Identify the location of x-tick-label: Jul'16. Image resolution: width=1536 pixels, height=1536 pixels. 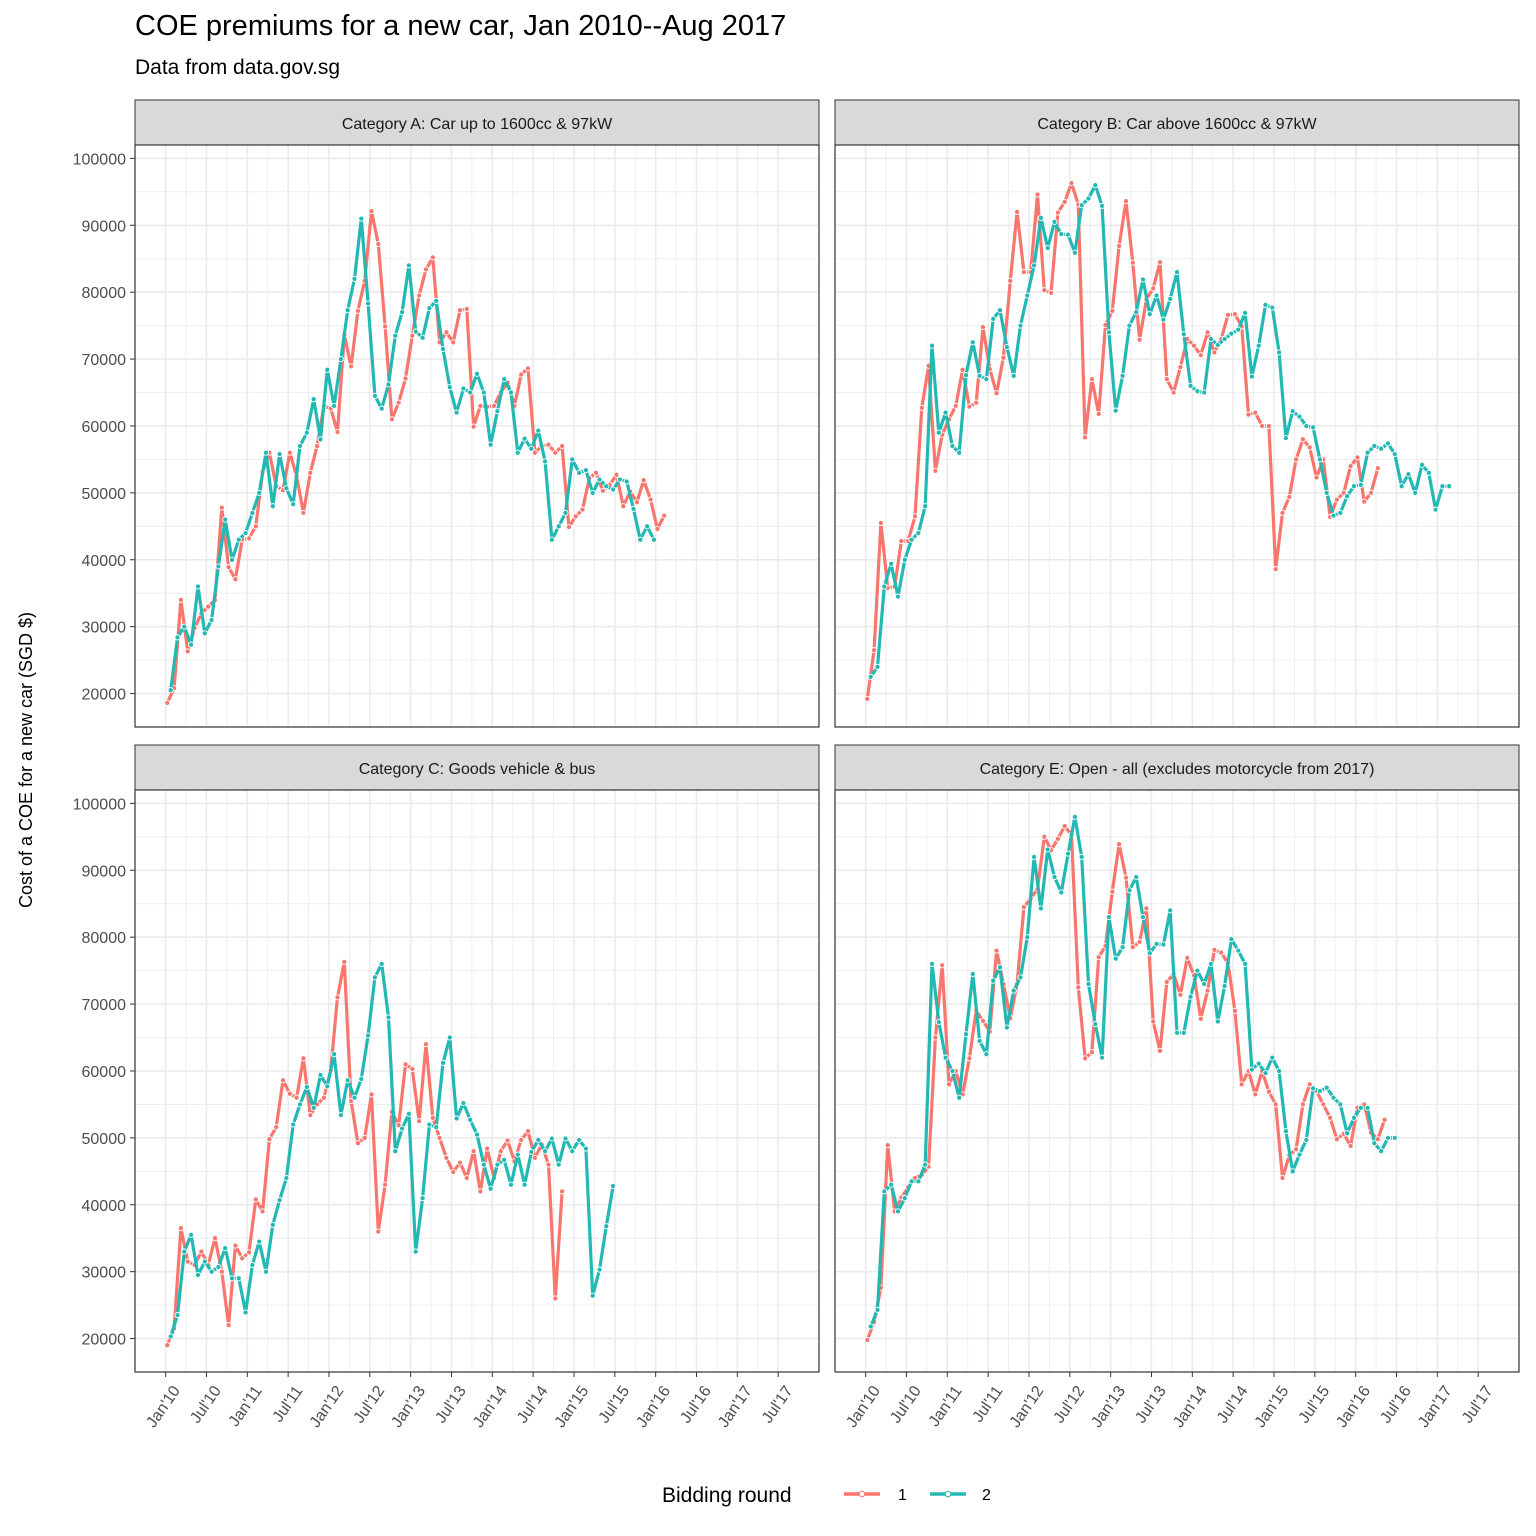
(1396, 1405).